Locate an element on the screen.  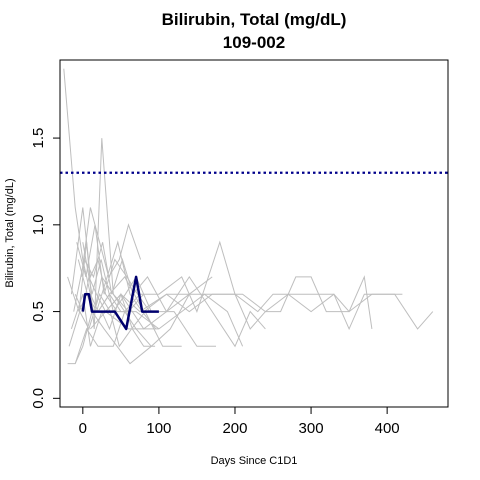
y-tick-label: 0.5 is located at coordinates (38, 311).